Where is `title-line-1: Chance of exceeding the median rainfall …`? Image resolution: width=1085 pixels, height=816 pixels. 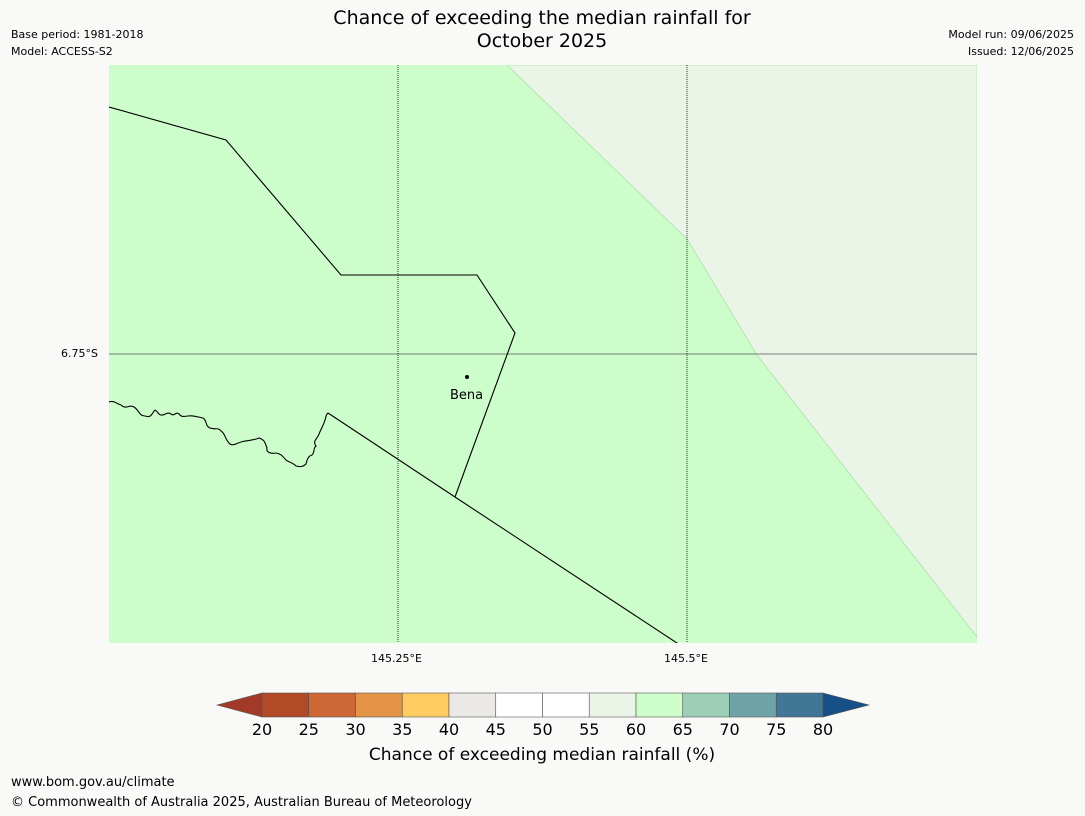
title-line-1: Chance of exceeding the median rainfall … is located at coordinates (542, 18).